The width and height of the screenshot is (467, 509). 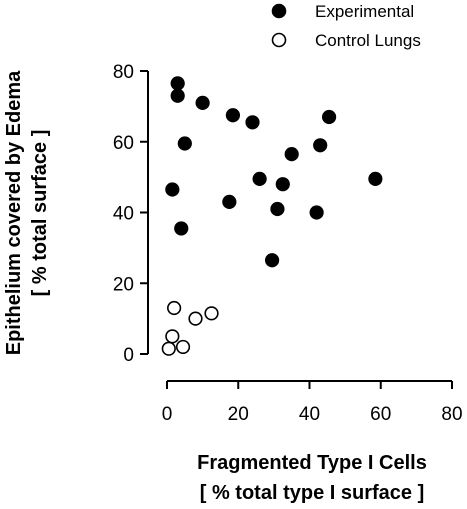 What do you see at coordinates (14, 212) in the screenshot?
I see `y-axis-title: Epithelium covered by Edema` at bounding box center [14, 212].